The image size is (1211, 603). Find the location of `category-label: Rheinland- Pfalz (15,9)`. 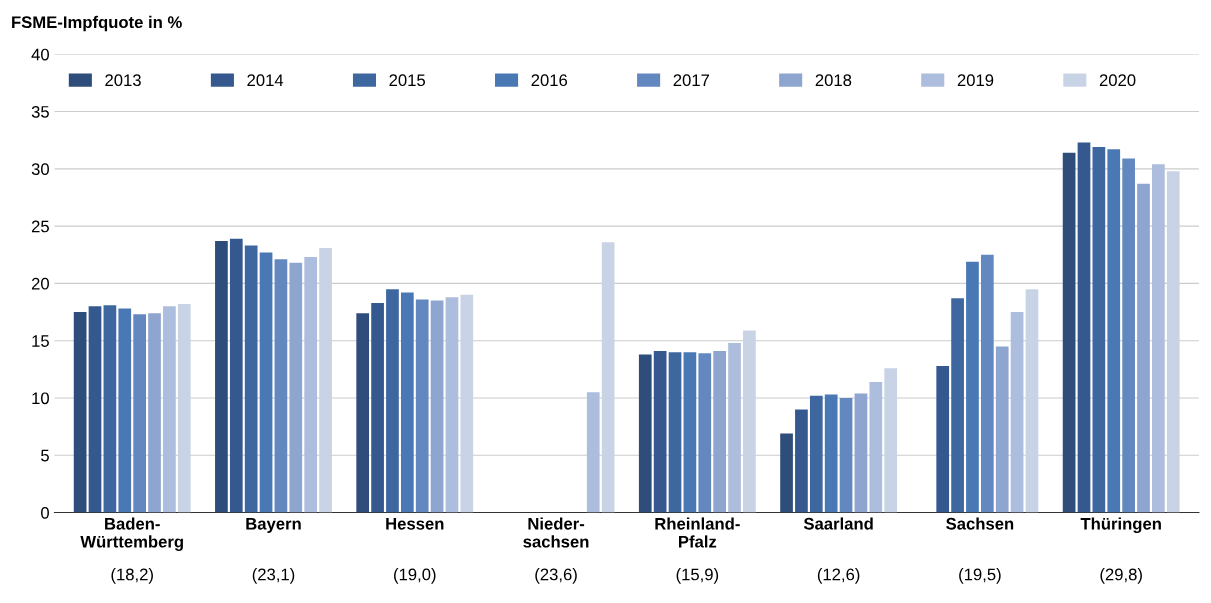

category-label: Rheinland- Pfalz (15,9) is located at coordinates (697, 550).